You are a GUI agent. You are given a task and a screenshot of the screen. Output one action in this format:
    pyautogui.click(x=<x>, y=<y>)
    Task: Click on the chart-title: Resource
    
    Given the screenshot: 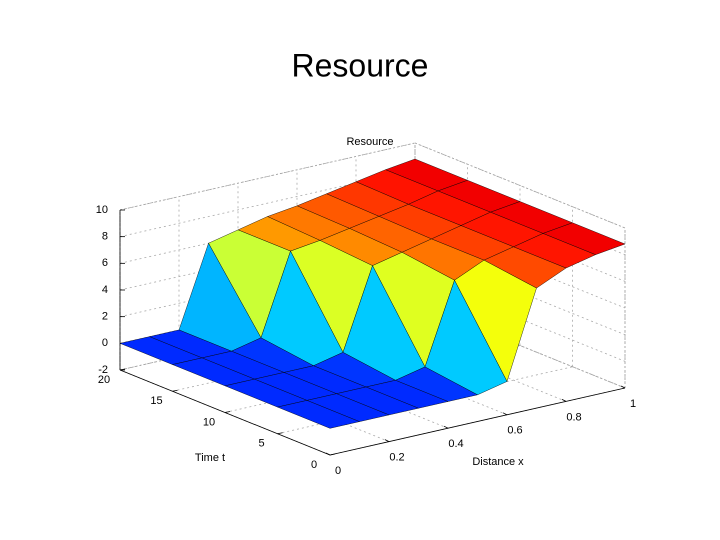 What is the action you would take?
    pyautogui.click(x=369, y=142)
    